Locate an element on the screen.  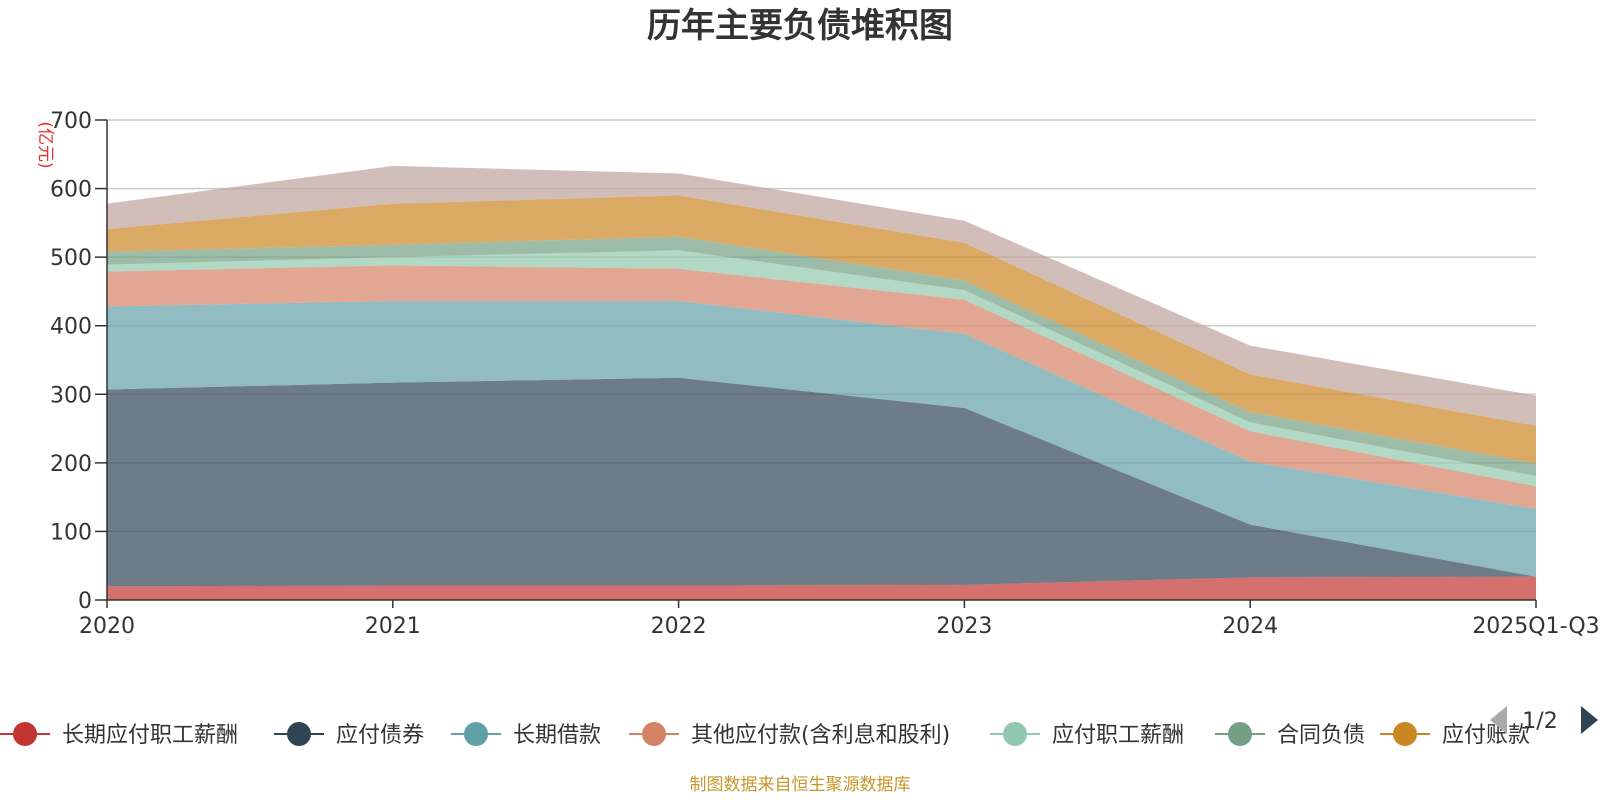
y-tick-label: 700 is located at coordinates (71, 121).